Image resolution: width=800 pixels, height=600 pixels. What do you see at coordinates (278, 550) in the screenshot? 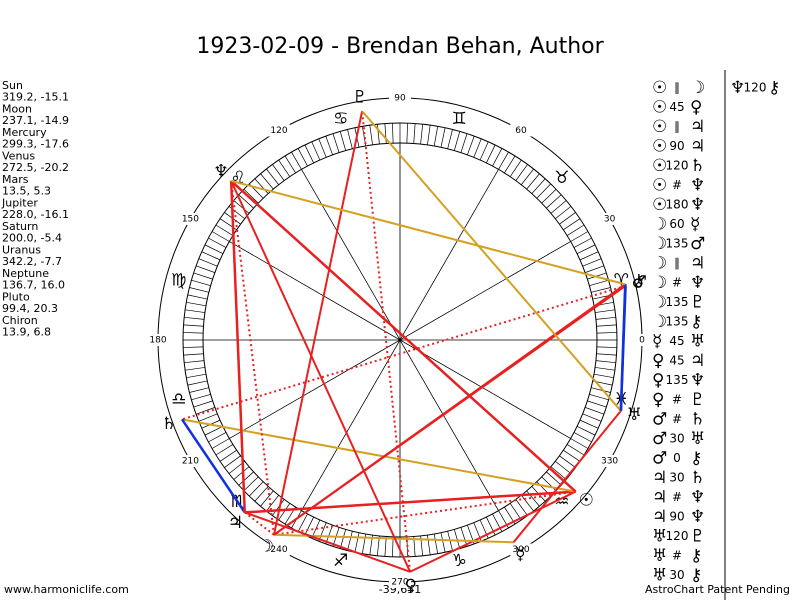
I see `degree-label: 240` at bounding box center [278, 550].